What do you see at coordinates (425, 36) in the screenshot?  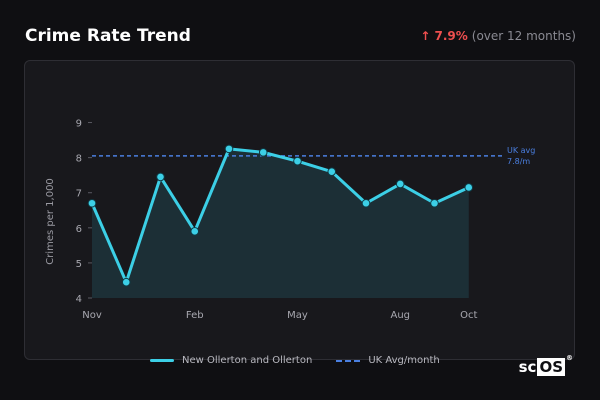 I see `up-arrow-icon: ↑` at bounding box center [425, 36].